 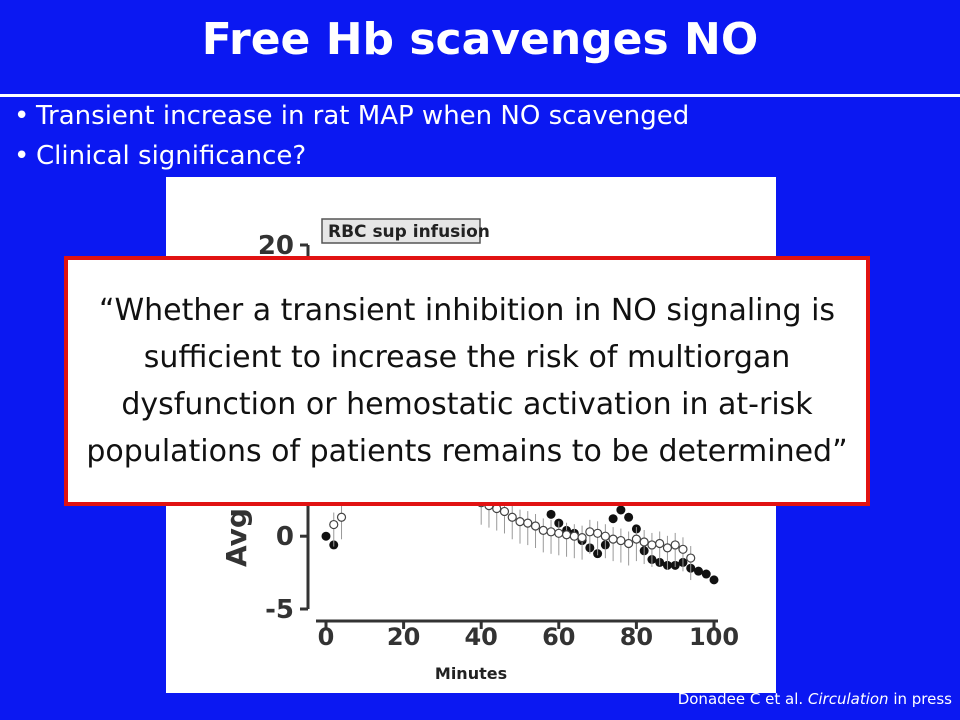 I want to click on chart-x-tick-label: 20, so click(x=403, y=637).